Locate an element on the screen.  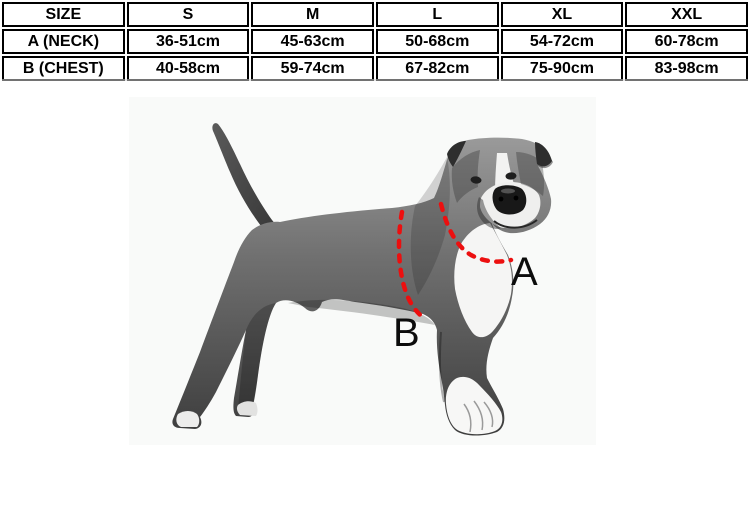
hind-paw-far-white is located at coordinates (247, 408).